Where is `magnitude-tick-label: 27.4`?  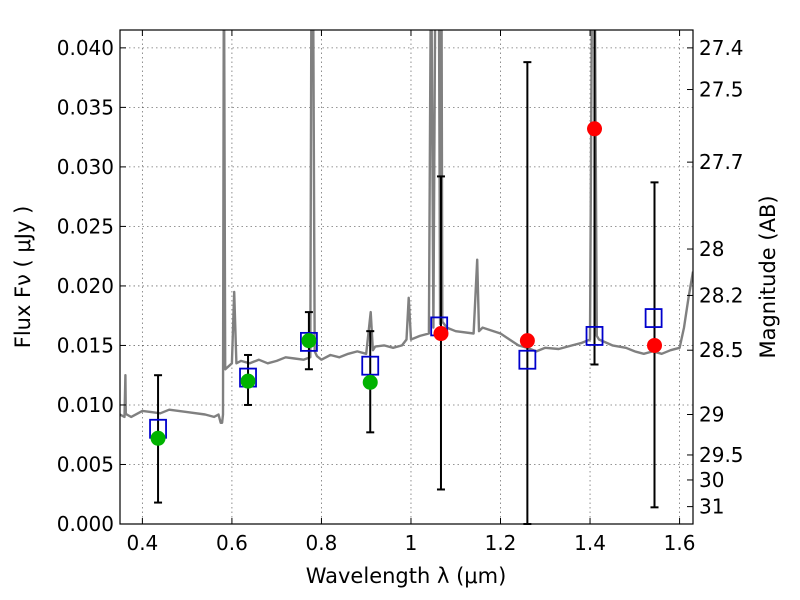
magnitude-tick-label: 27.4 is located at coordinates (721, 48).